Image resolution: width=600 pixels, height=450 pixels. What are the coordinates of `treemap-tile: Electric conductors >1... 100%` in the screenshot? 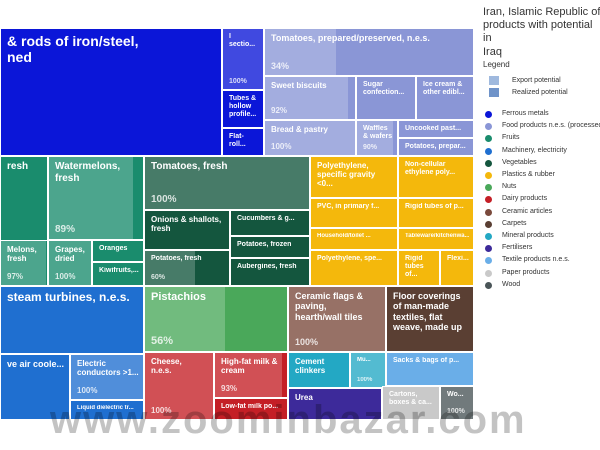 It's located at (107, 377).